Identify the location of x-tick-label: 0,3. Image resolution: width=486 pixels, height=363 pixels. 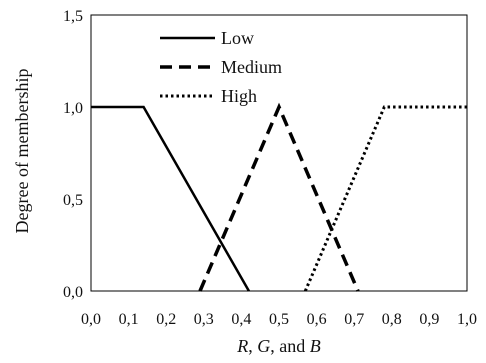
(204, 319).